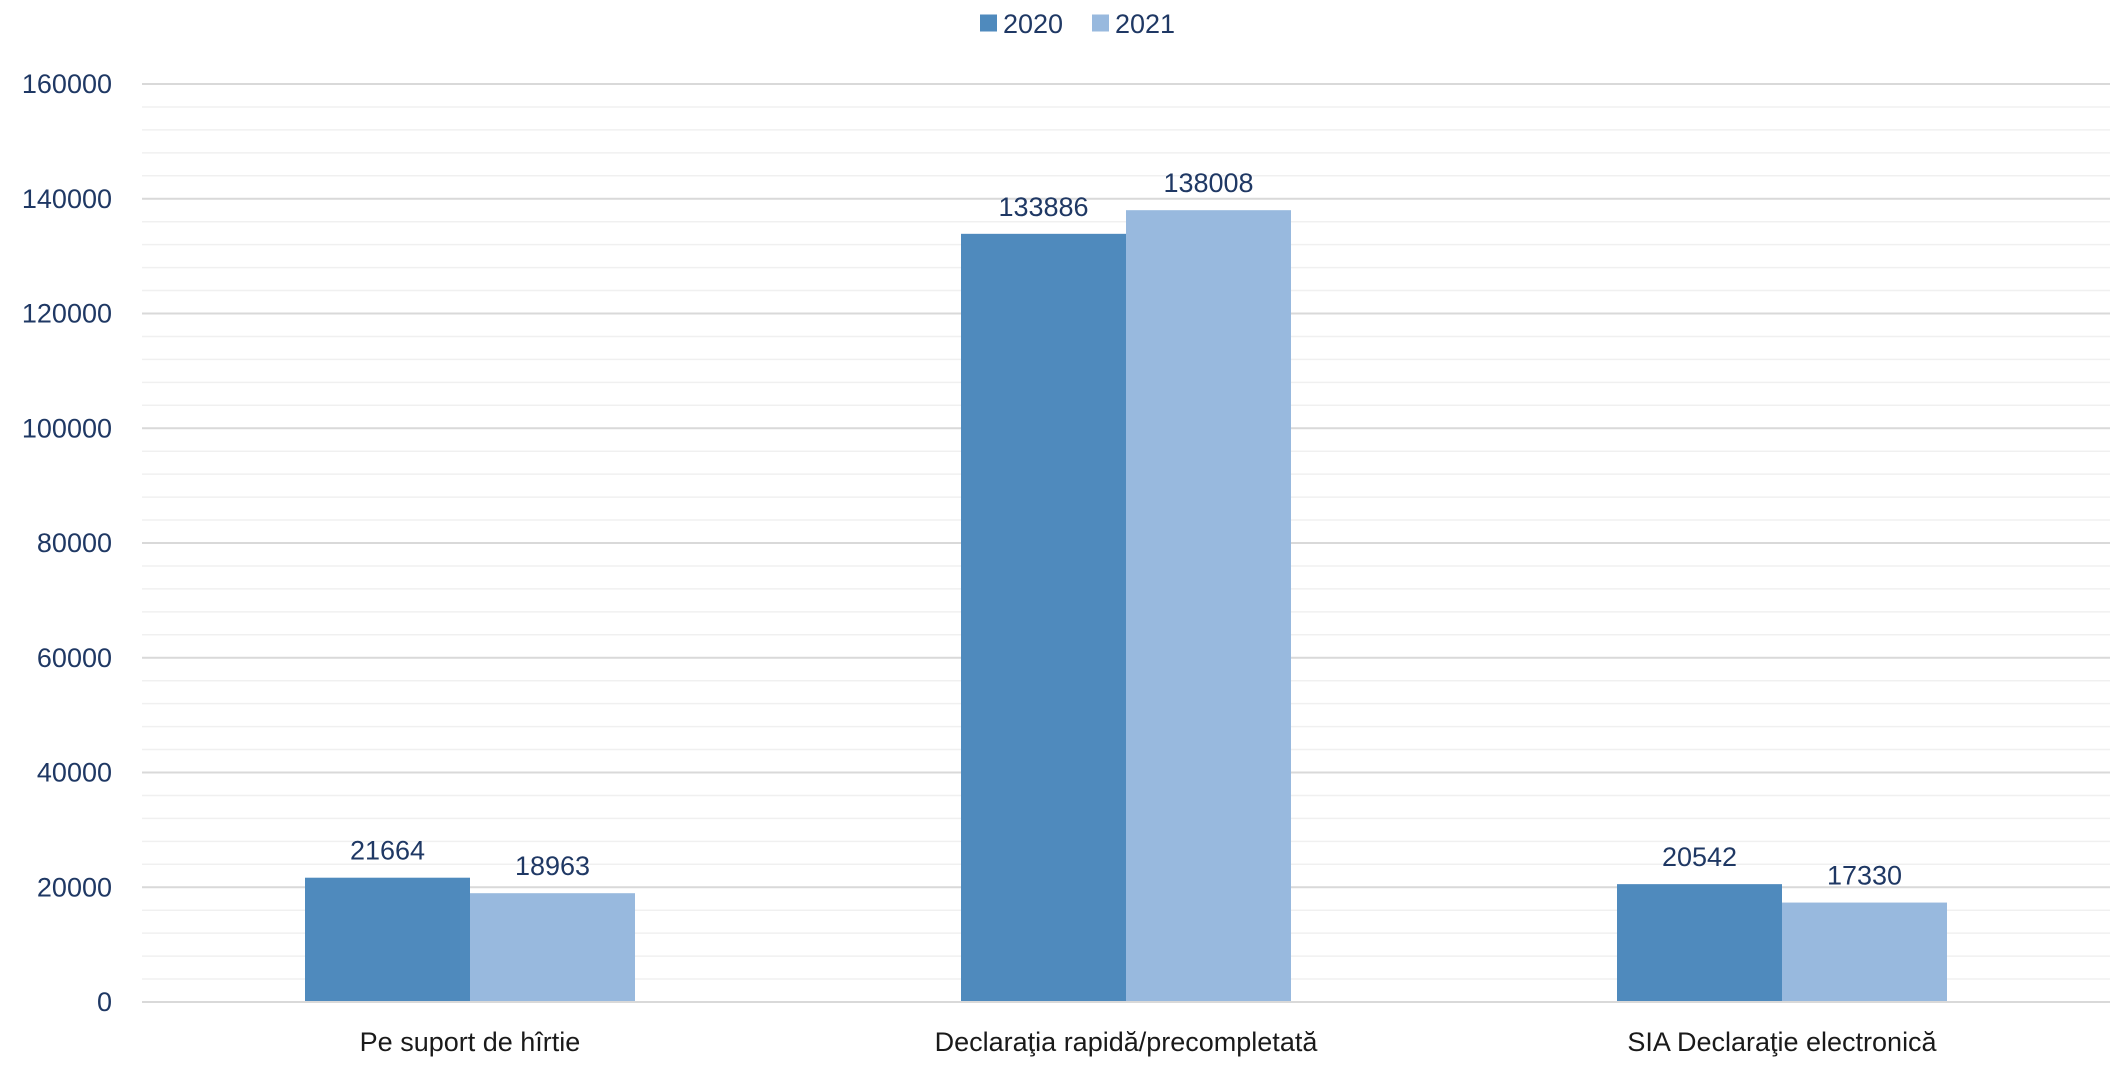 The height and width of the screenshot is (1066, 2110). I want to click on legend-label-2020: 2020, so click(1033, 24).